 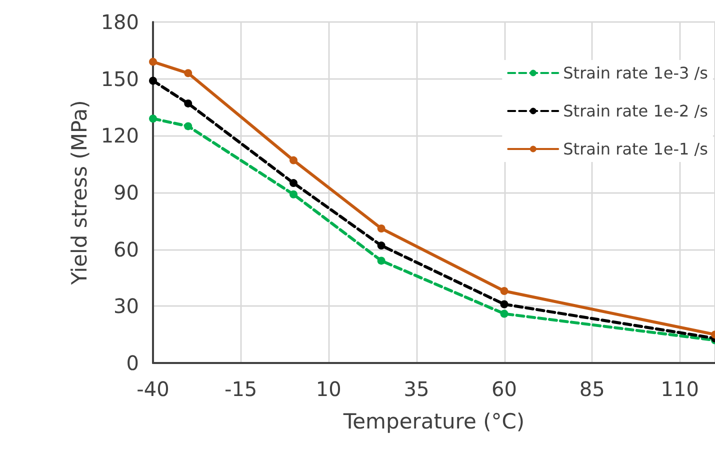 I want to click on x-tick-label: 110, so click(x=679, y=389).